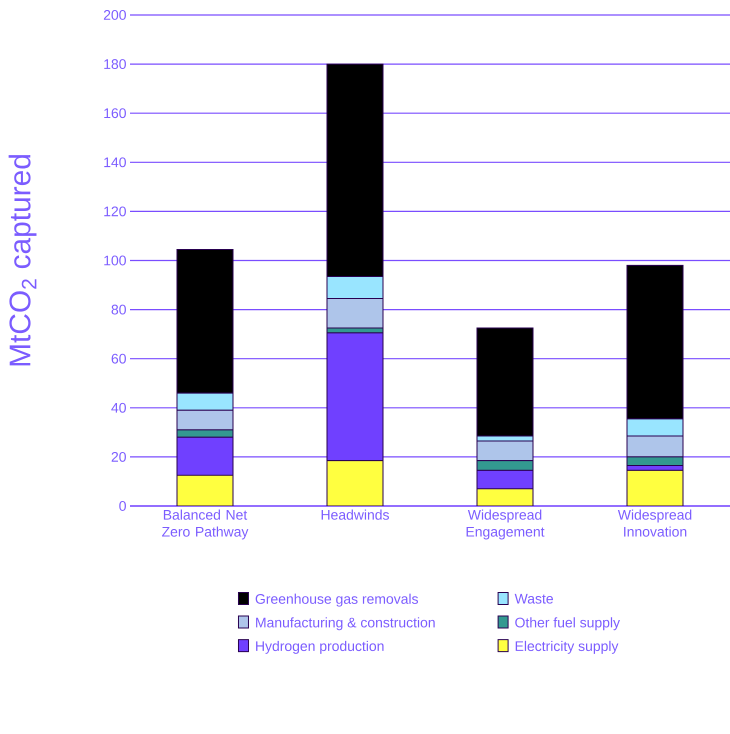 The height and width of the screenshot is (734, 730). I want to click on y-tick-label: 180, so click(115, 64).